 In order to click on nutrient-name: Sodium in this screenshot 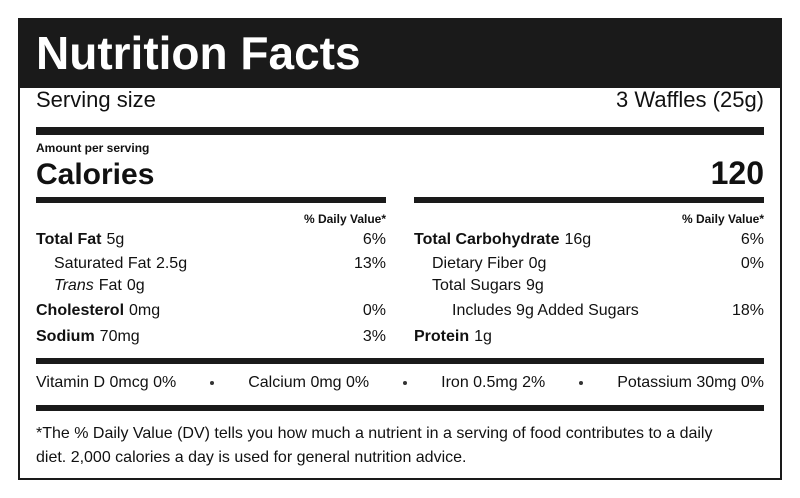, I will do `click(65, 336)`.